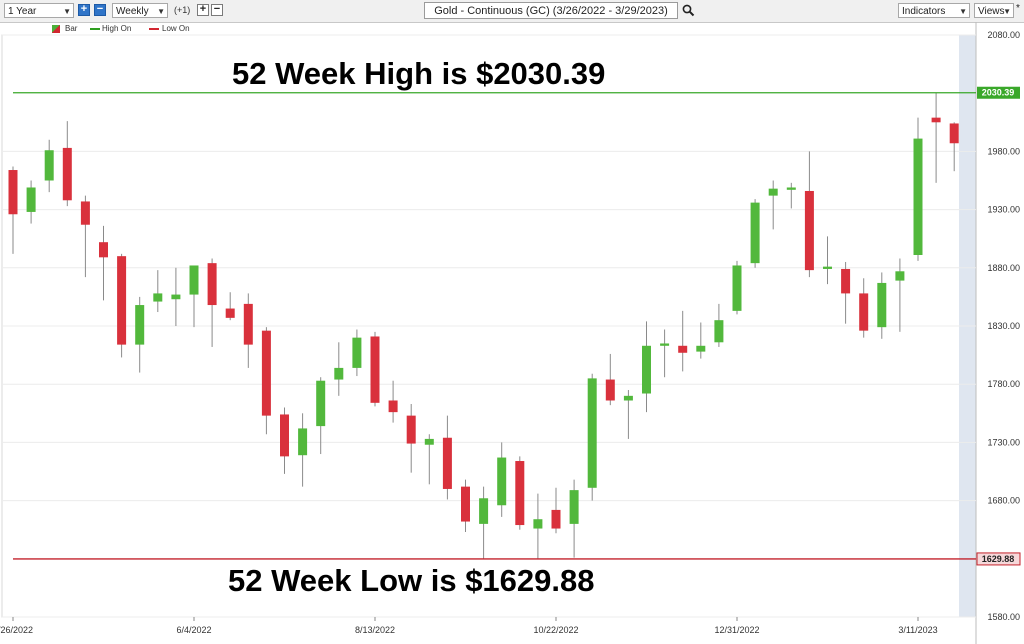 The height and width of the screenshot is (644, 1024). I want to click on y-tick-label: 1730.00, so click(1003, 442).